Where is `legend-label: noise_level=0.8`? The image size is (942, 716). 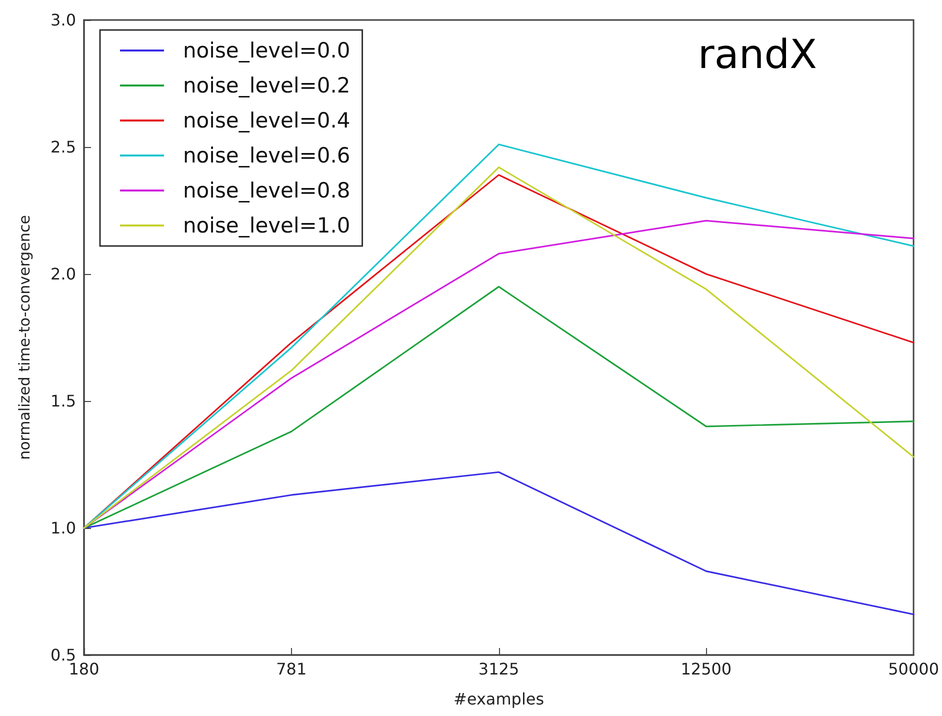 legend-label: noise_level=0.8 is located at coordinates (266, 190).